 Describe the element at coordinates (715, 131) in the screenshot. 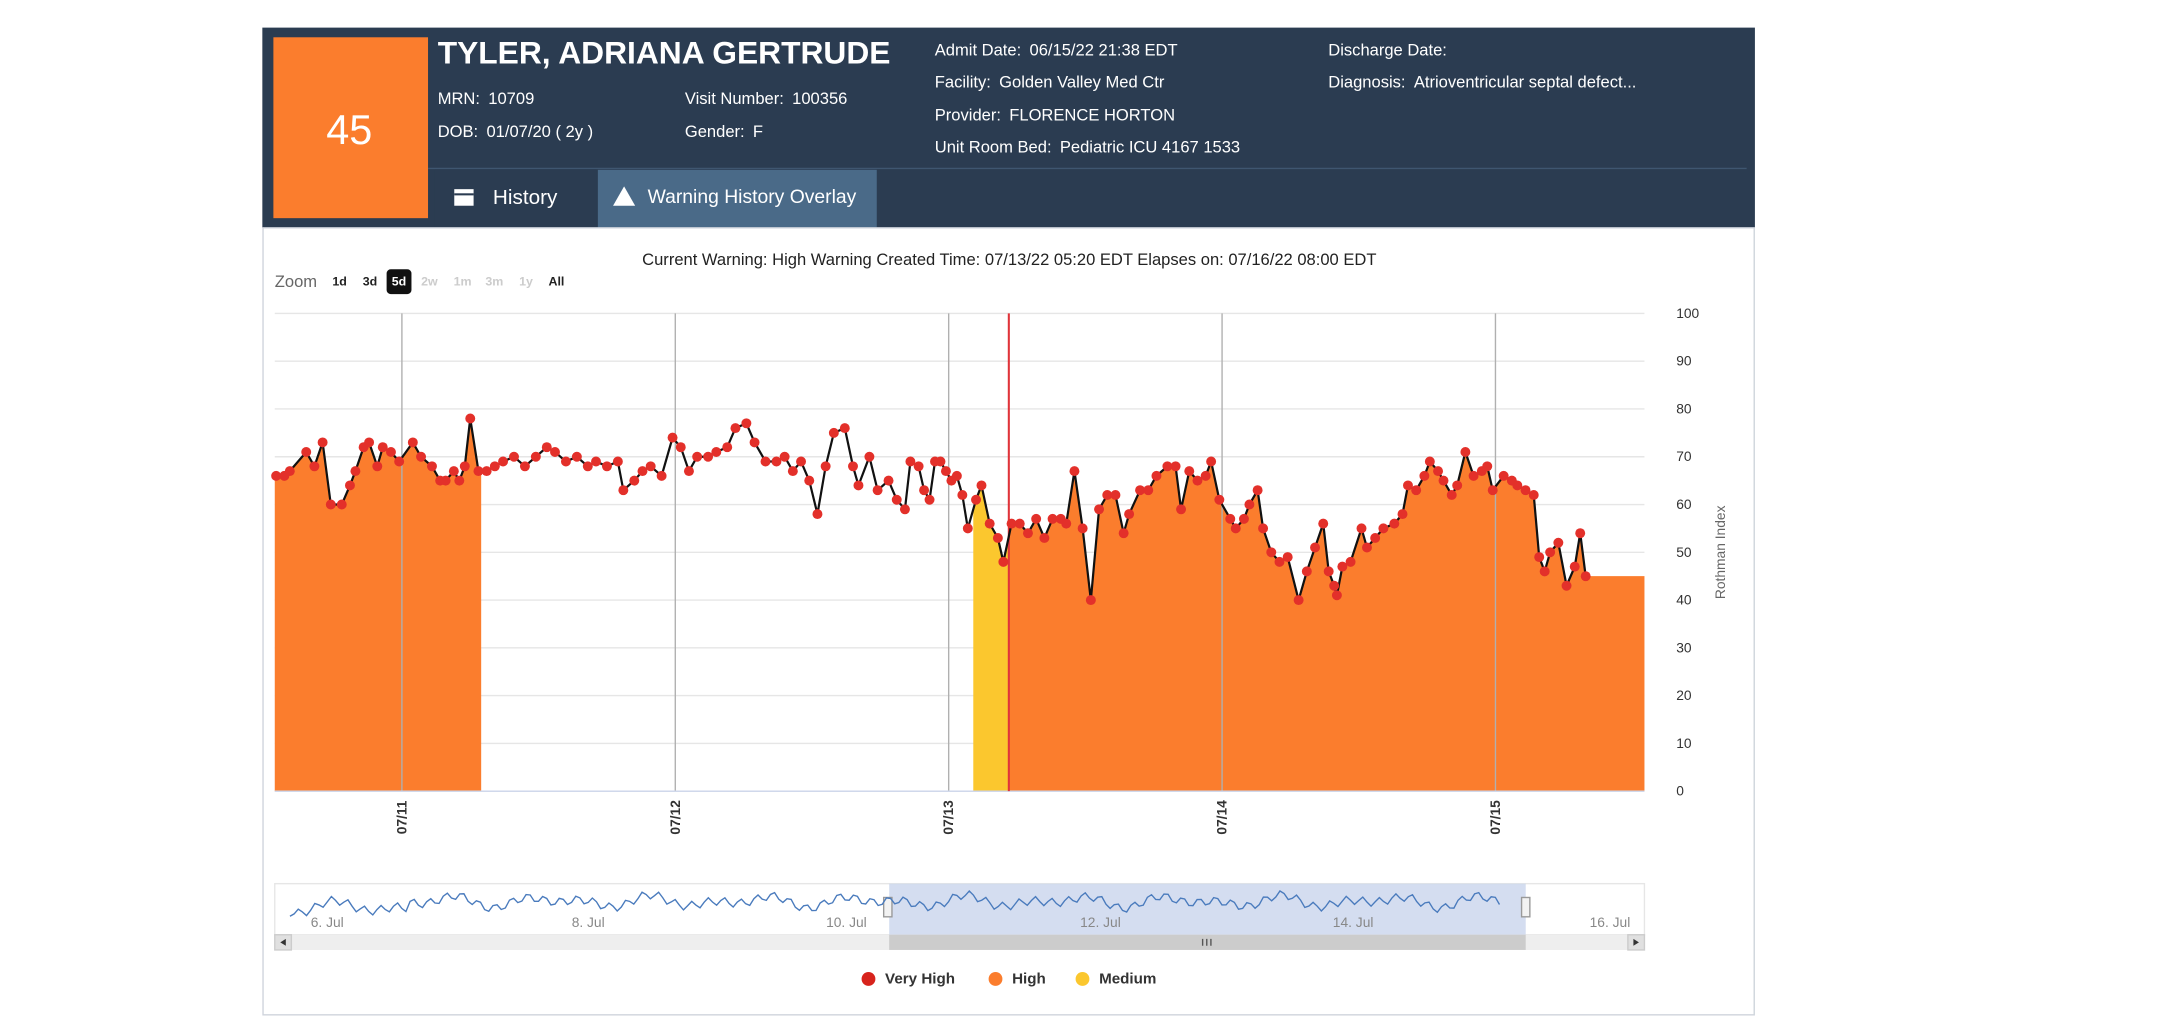

I see `field-label: Gender:` at that location.